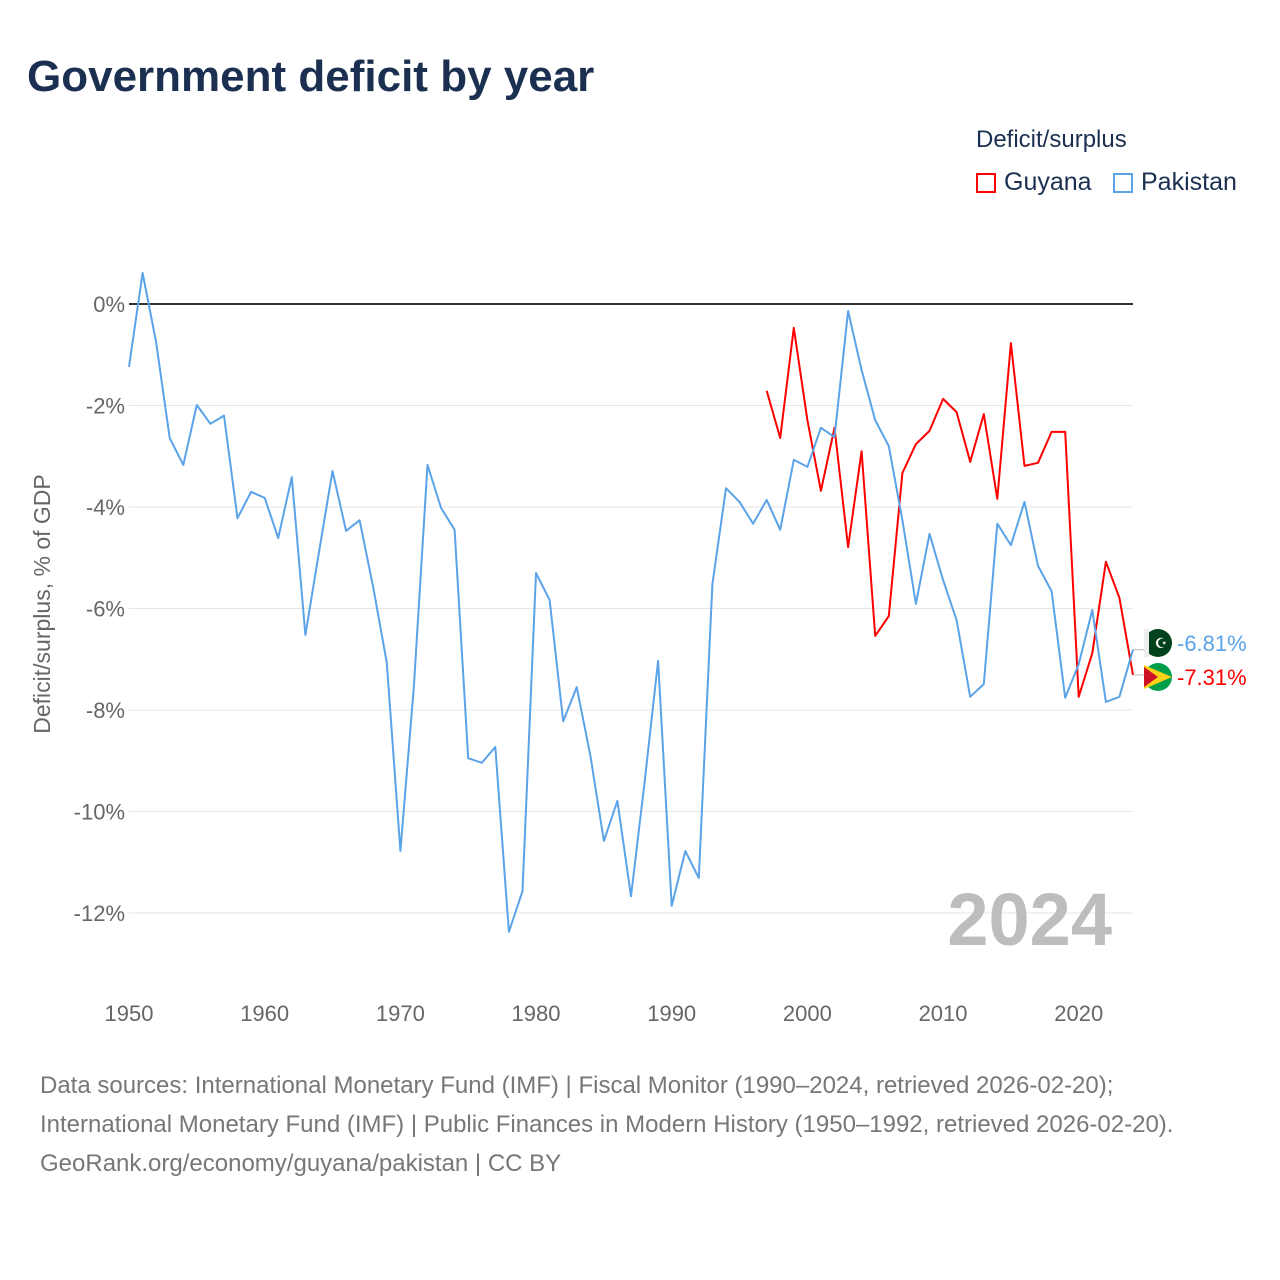 This screenshot has height=1280, width=1280. What do you see at coordinates (1048, 182) in the screenshot?
I see `legend-label-guyana: Guyana` at bounding box center [1048, 182].